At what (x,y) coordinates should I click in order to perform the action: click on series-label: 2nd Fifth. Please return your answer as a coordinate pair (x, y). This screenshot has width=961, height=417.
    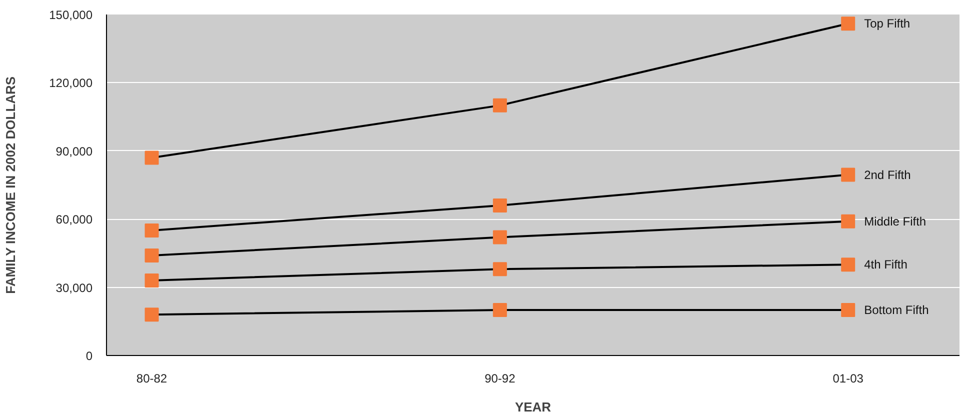
    Looking at the image, I should click on (887, 175).